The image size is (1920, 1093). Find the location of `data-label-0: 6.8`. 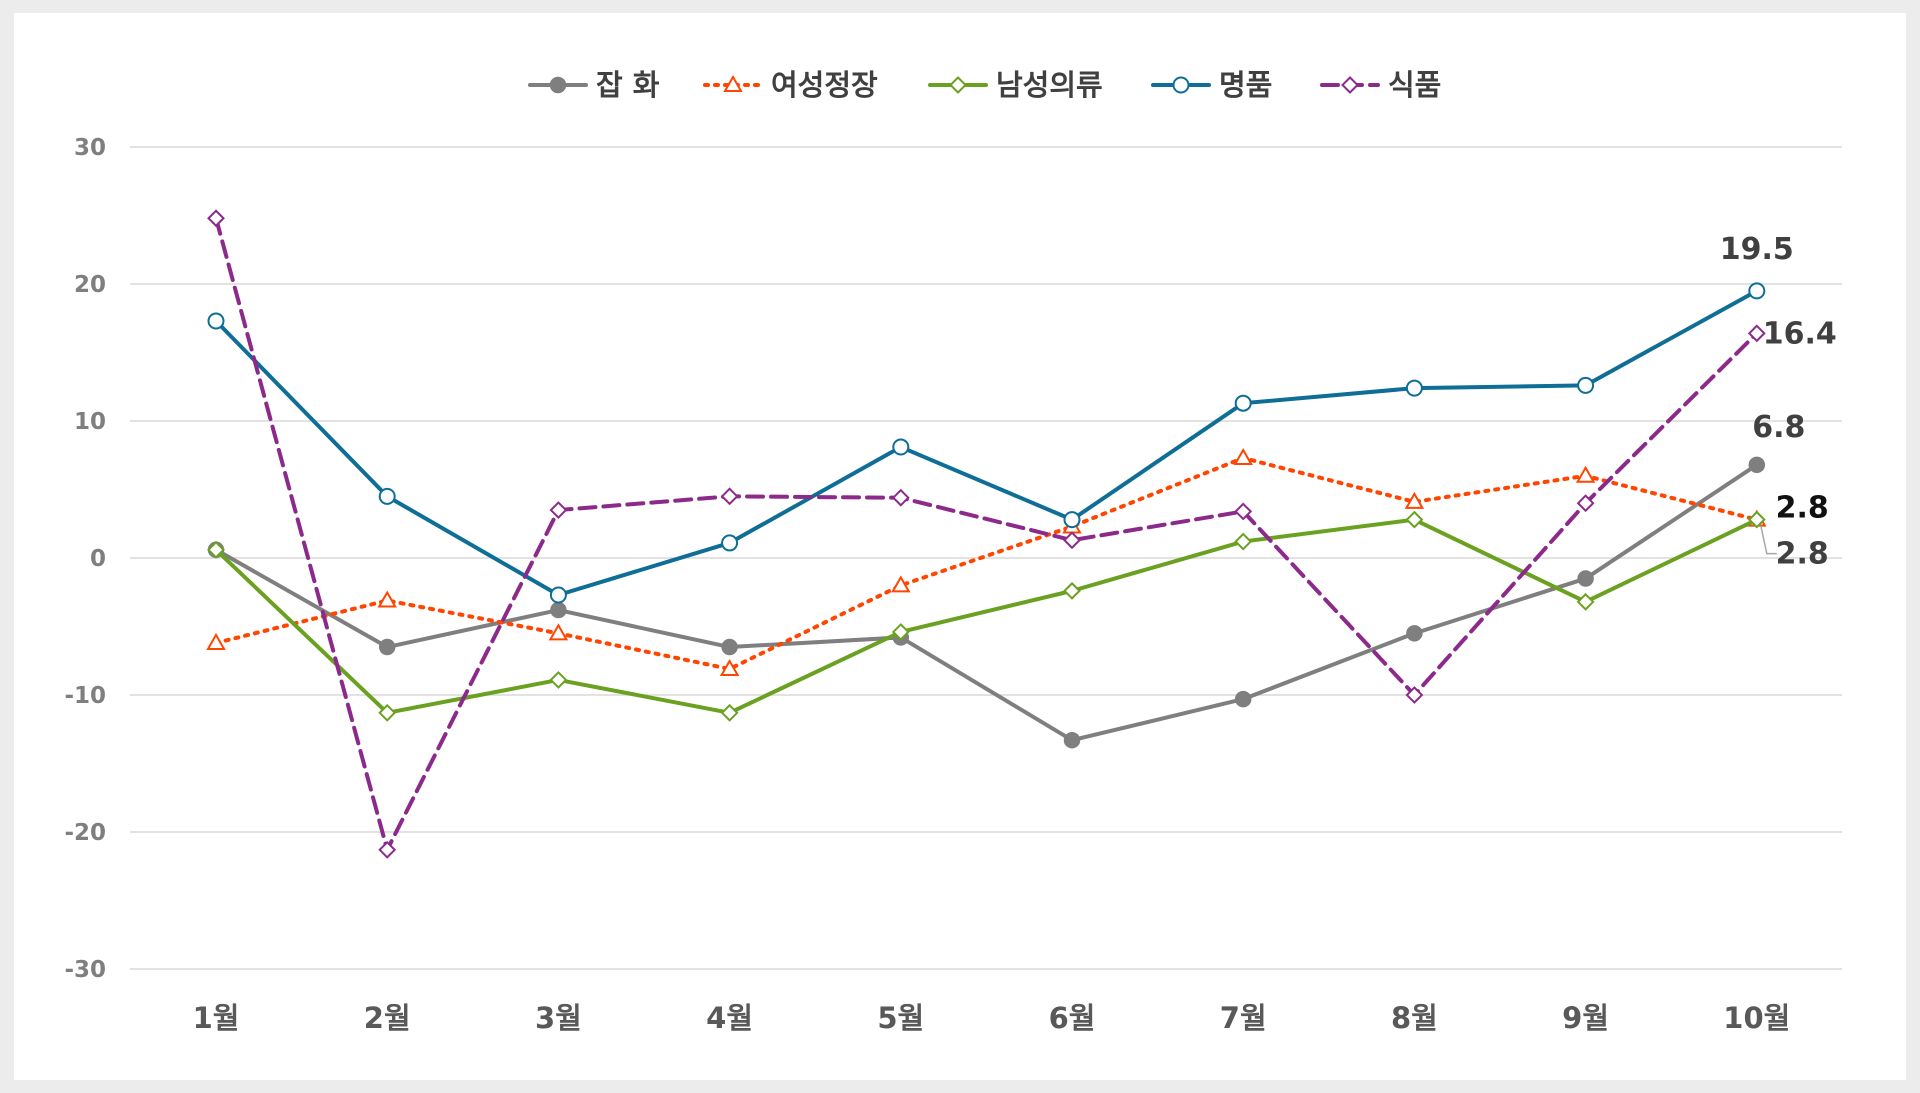

data-label-0: 6.8 is located at coordinates (1778, 427).